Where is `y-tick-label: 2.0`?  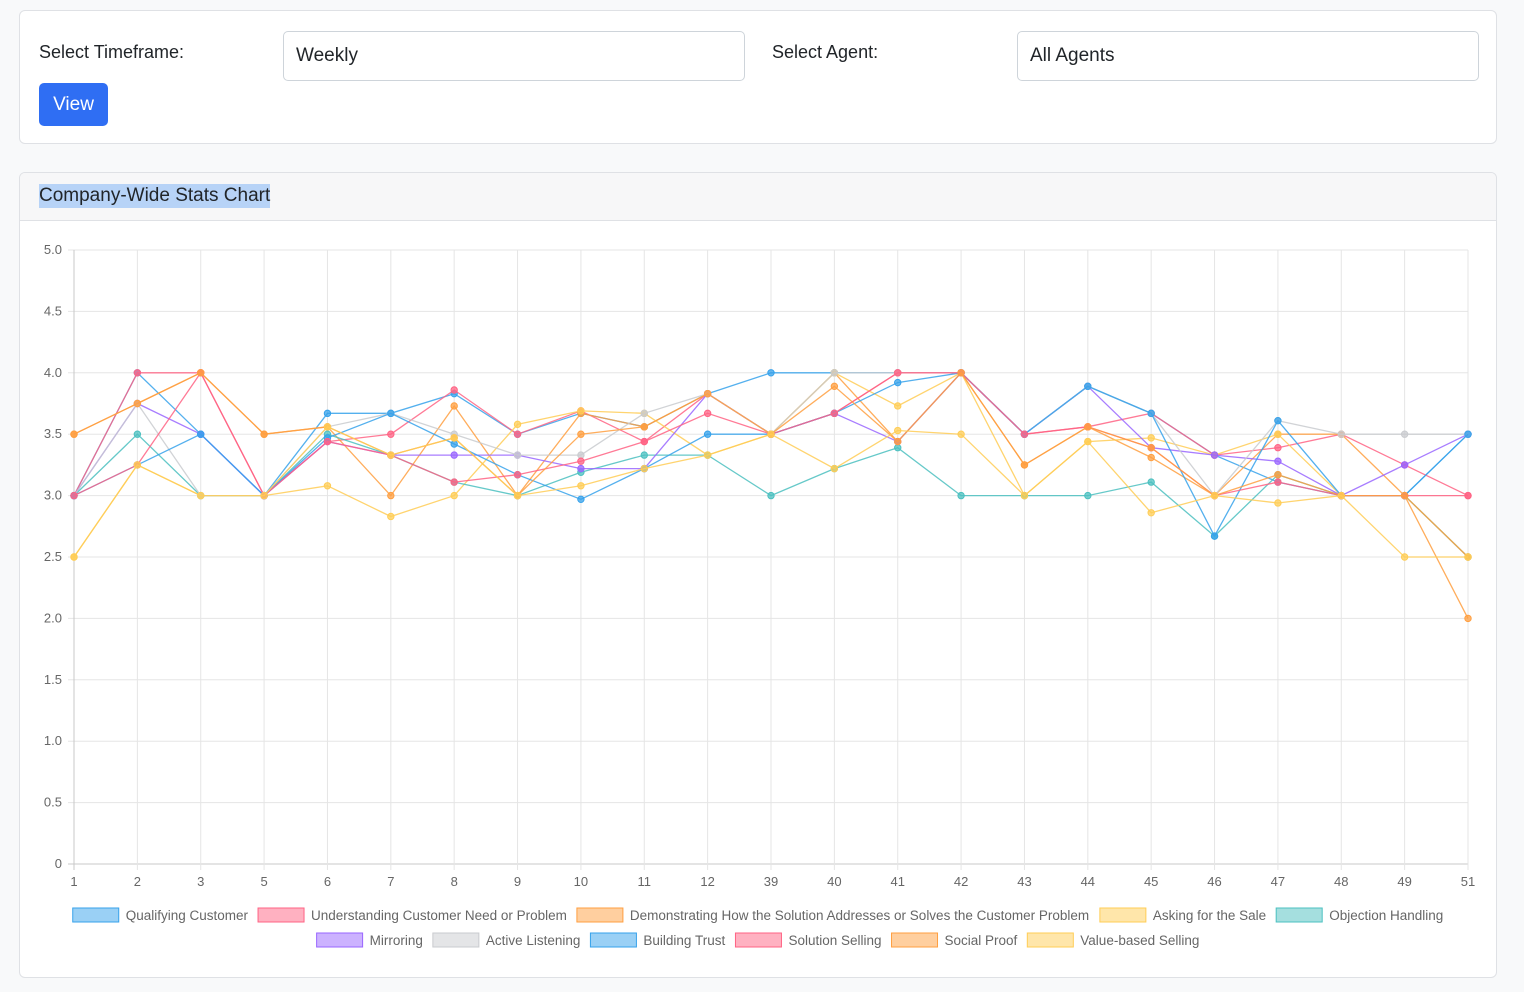 y-tick-label: 2.0 is located at coordinates (53, 617).